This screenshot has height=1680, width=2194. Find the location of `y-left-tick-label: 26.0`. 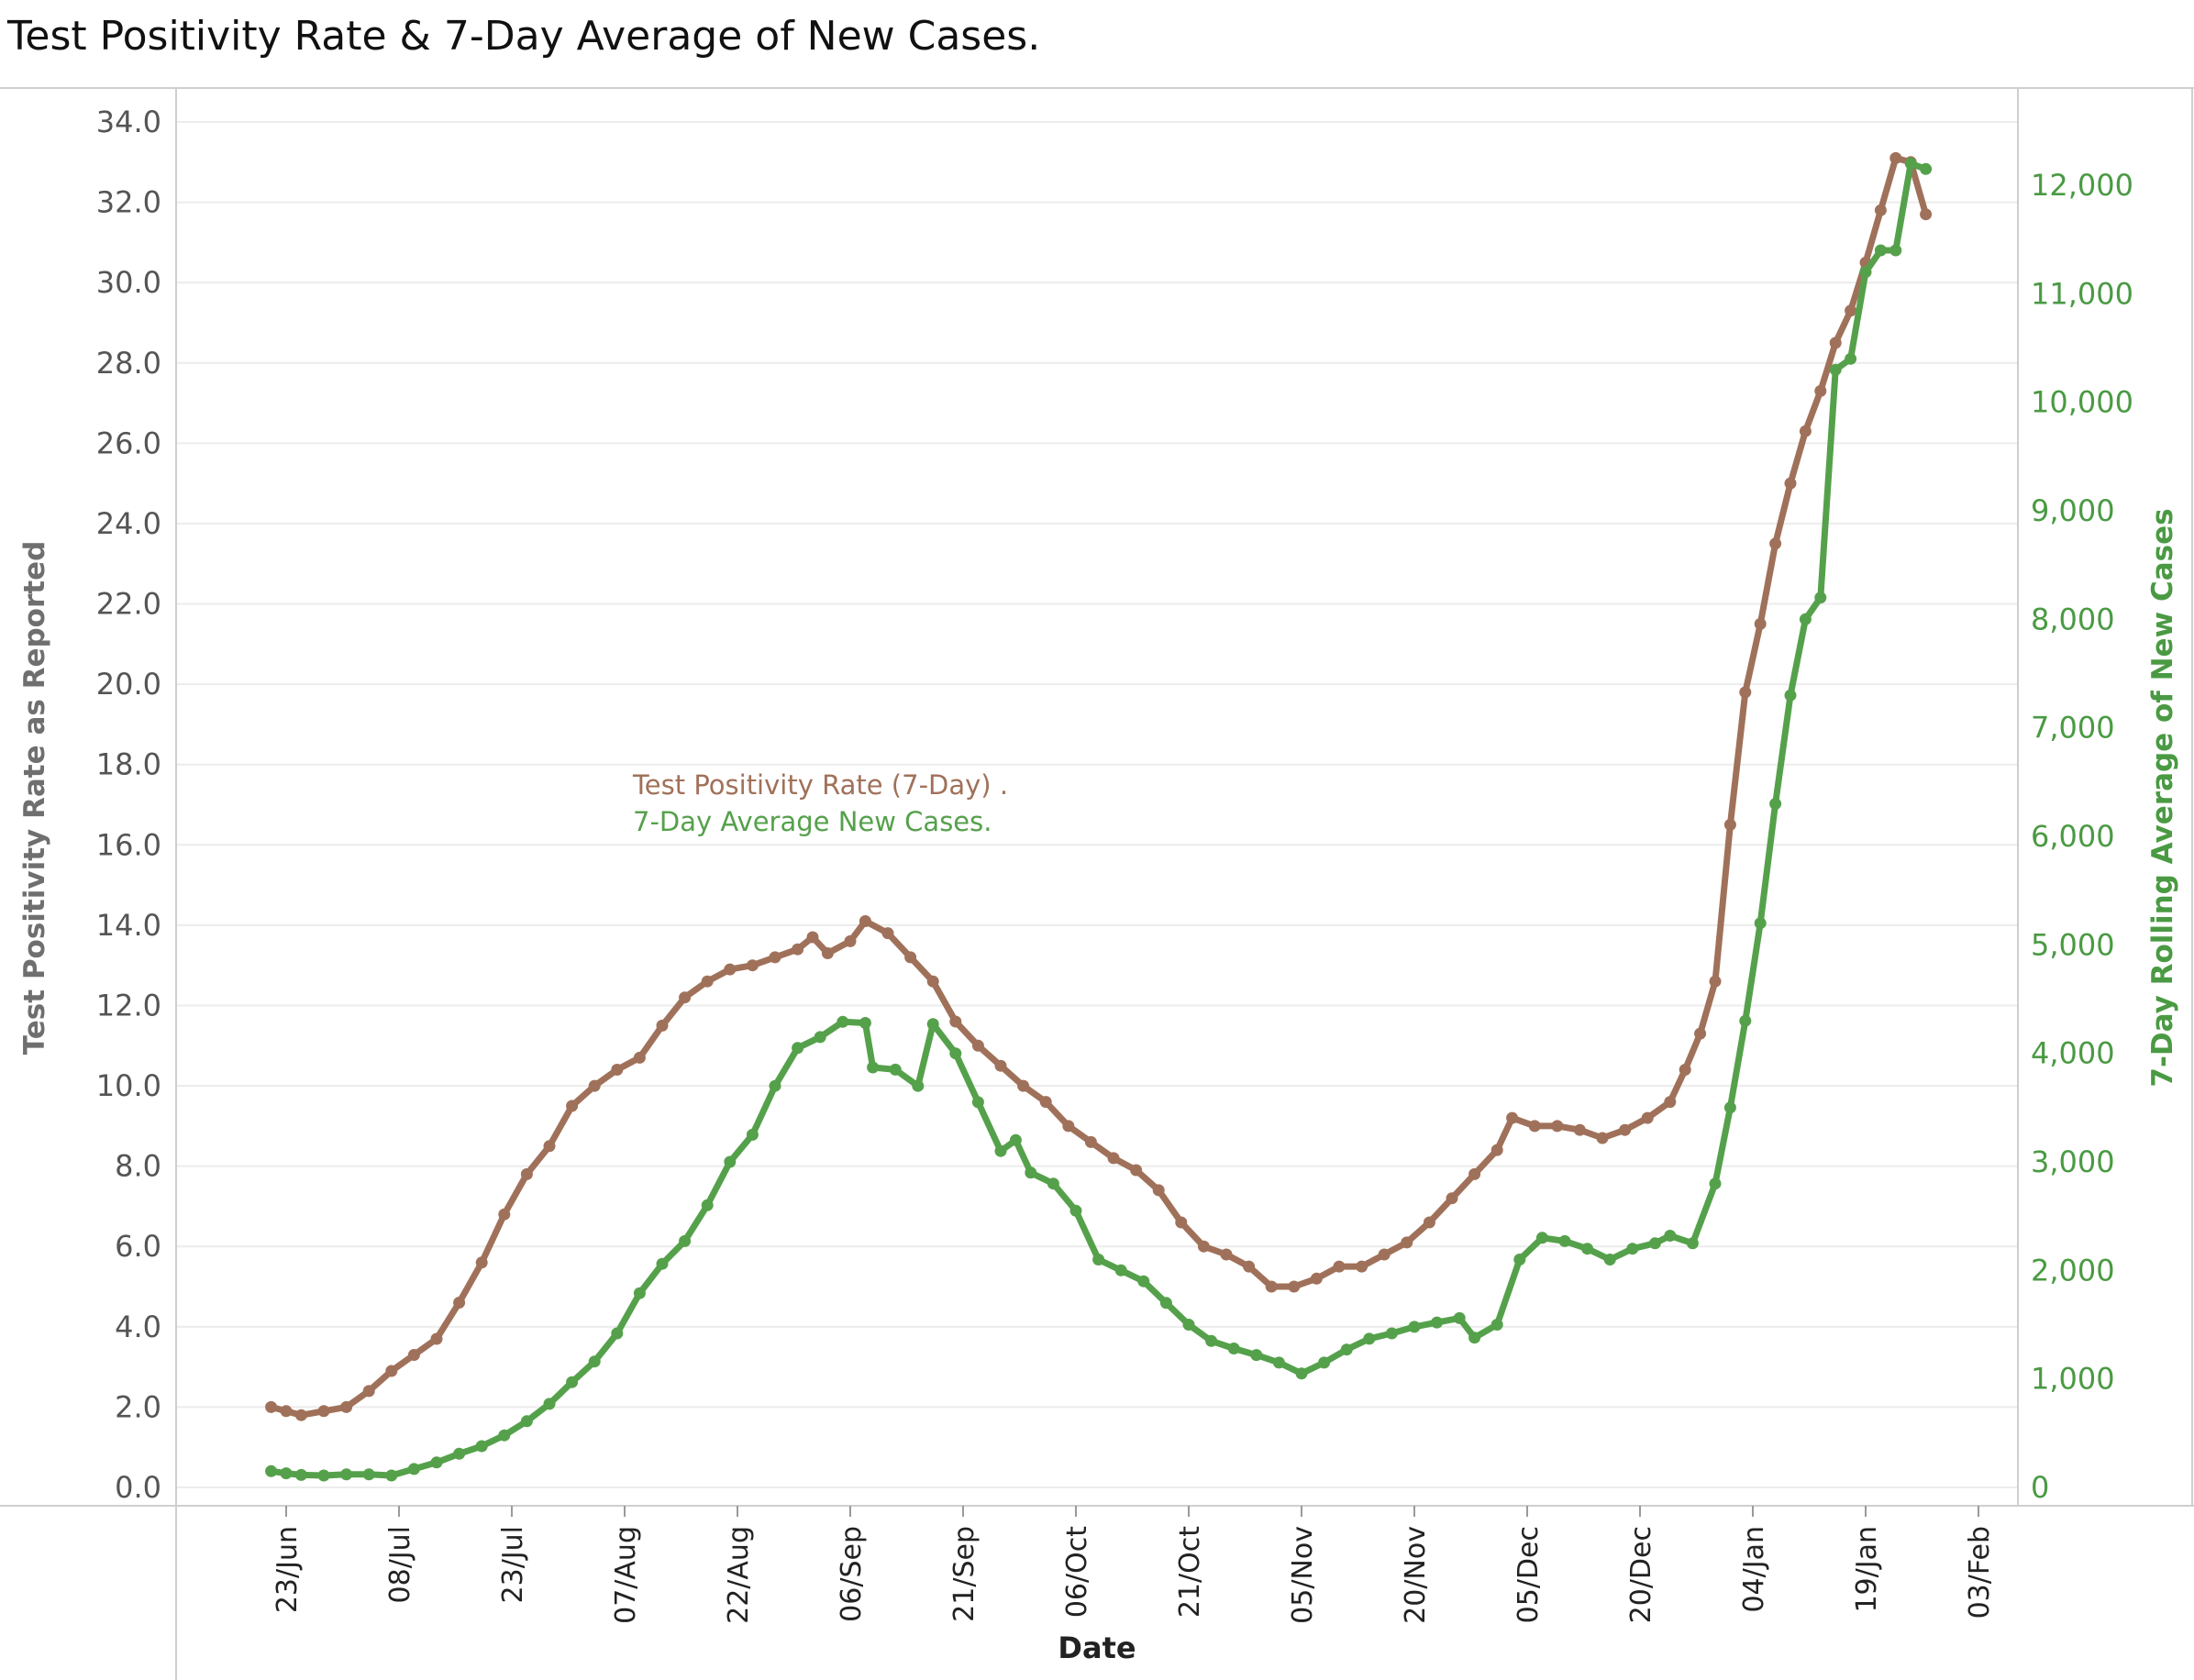

y-left-tick-label: 26.0 is located at coordinates (128, 443).